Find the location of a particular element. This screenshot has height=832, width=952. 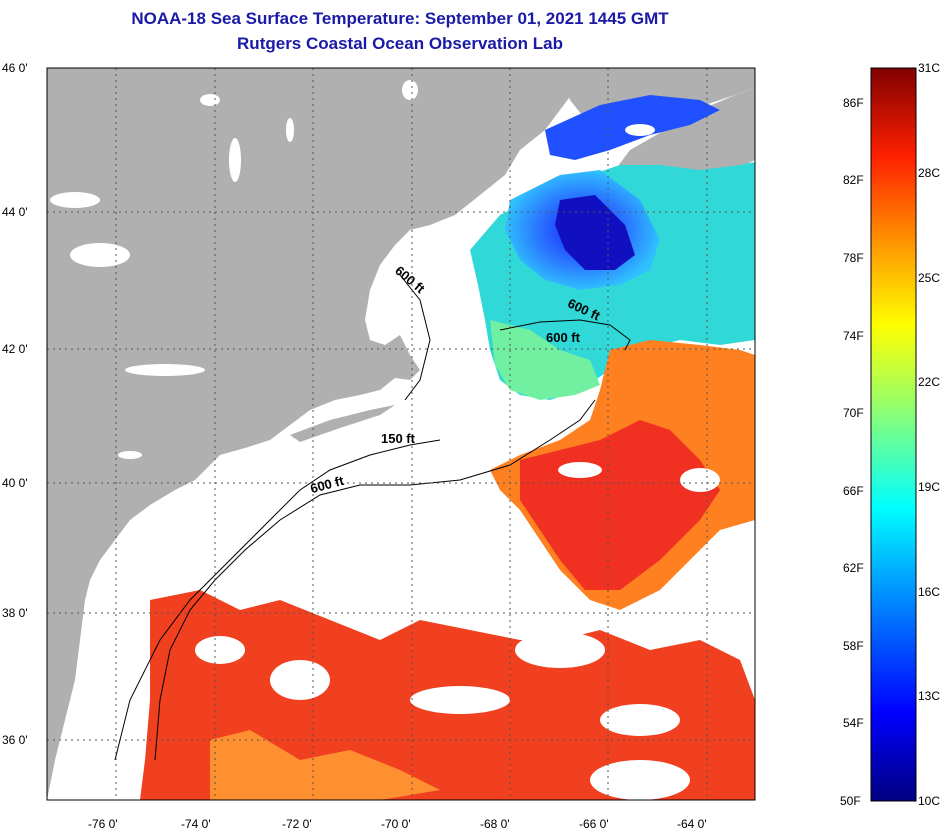

colorbar-c-label: 28C is located at coordinates (929, 173).